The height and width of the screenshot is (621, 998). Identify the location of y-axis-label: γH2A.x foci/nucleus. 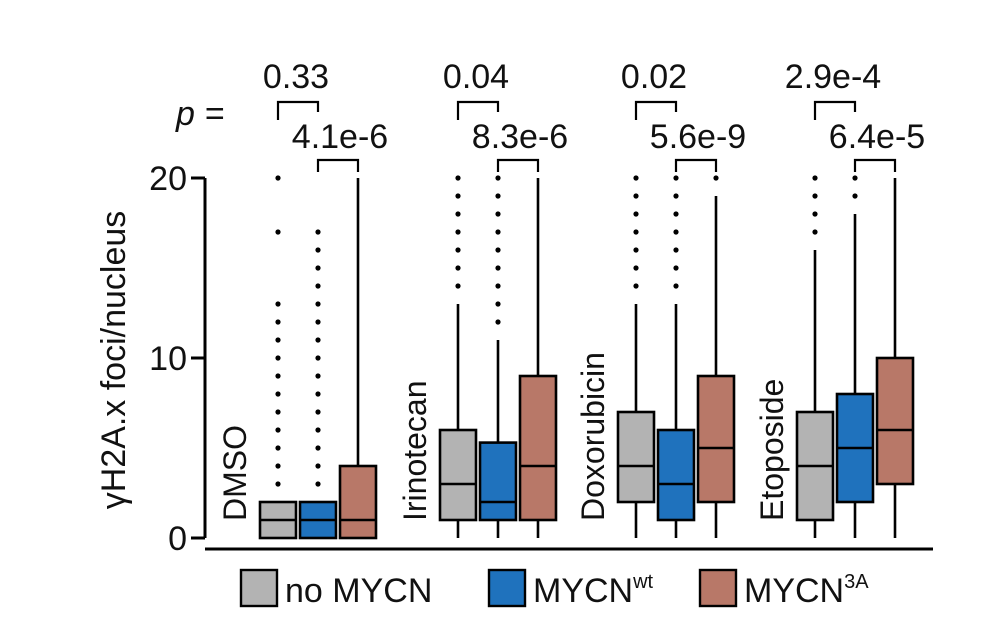
(114, 360).